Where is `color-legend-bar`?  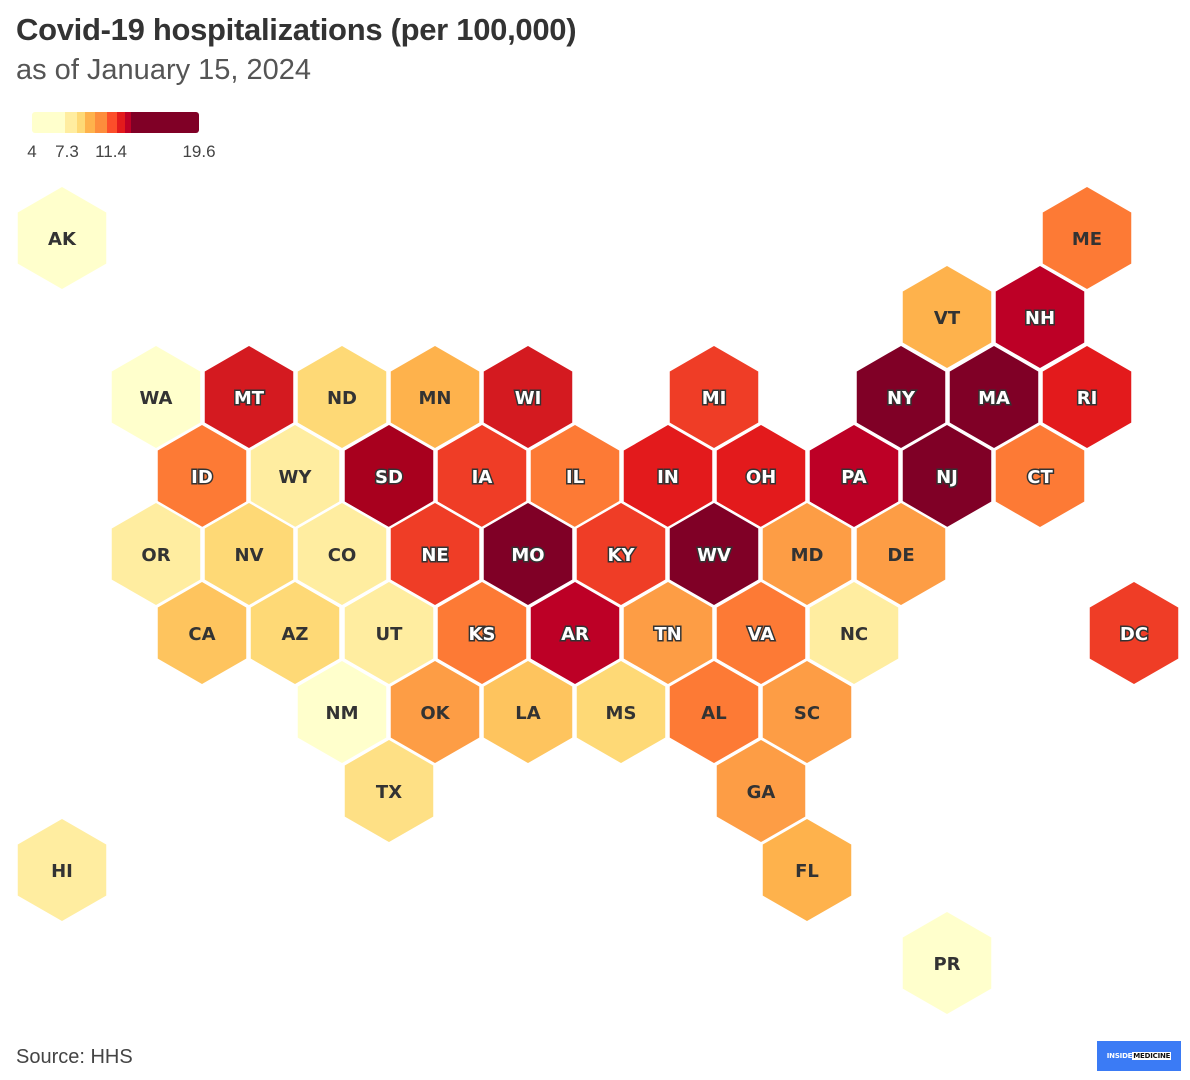
color-legend-bar is located at coordinates (115, 122).